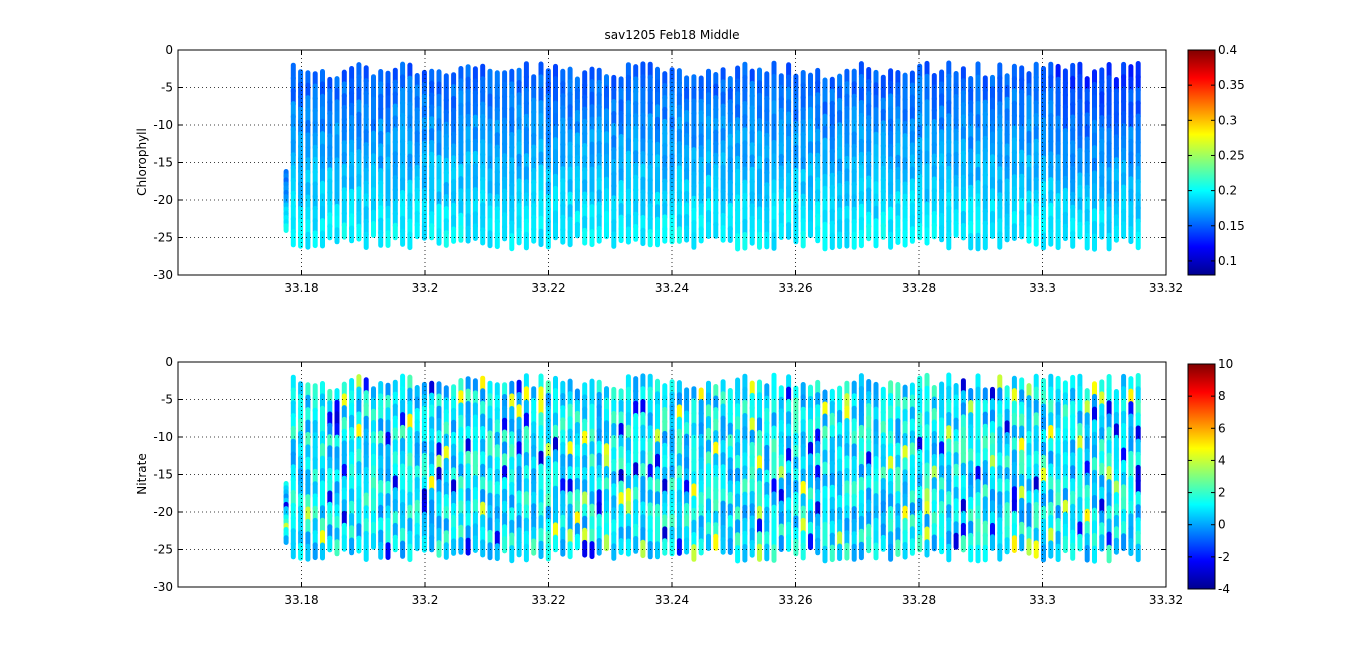 Image resolution: width=1366 pixels, height=660 pixels. Describe the element at coordinates (1231, 226) in the screenshot. I see `colorbar-tick-label: 0.15` at that location.